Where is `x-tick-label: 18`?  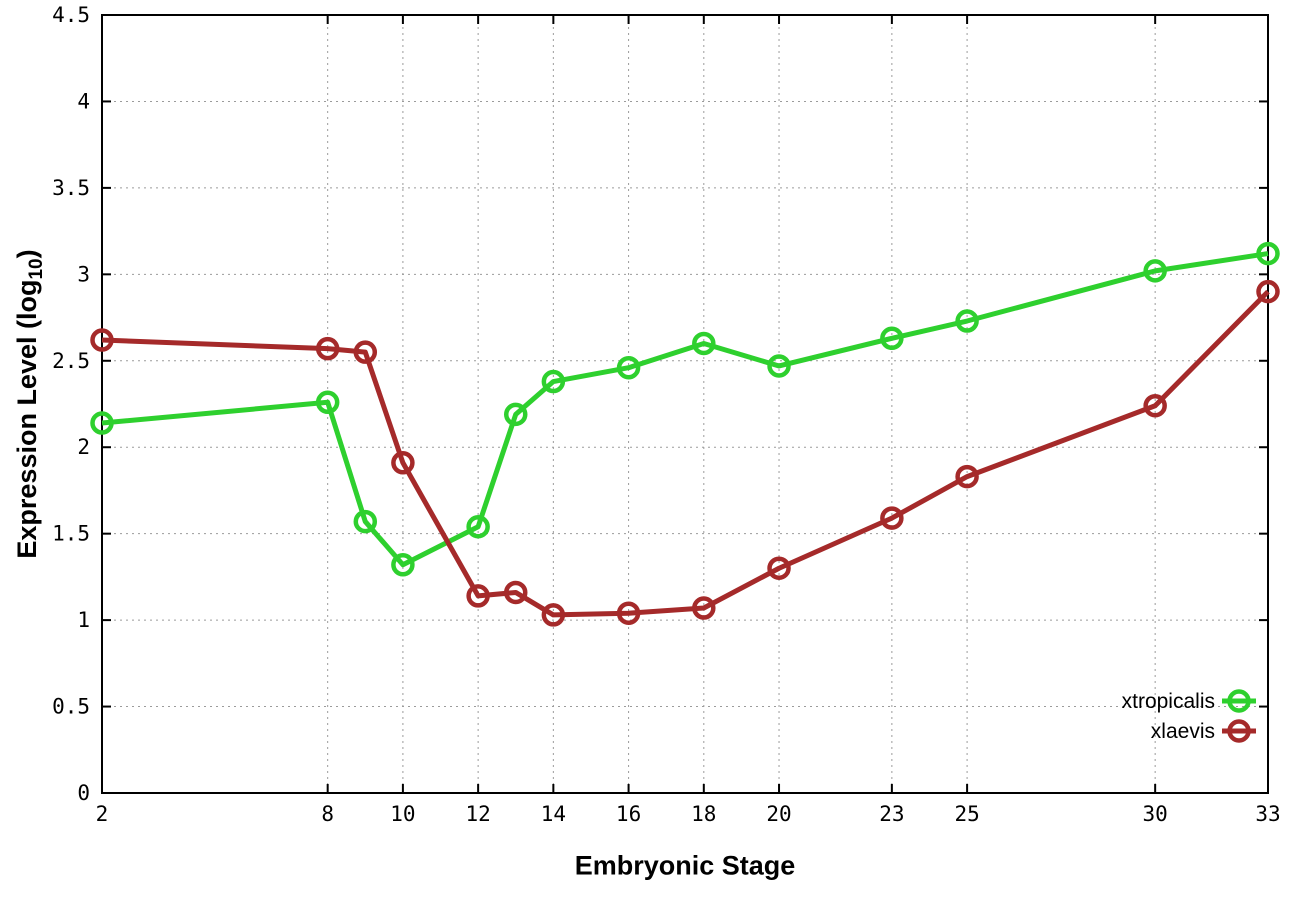
x-tick-label: 18 is located at coordinates (703, 814).